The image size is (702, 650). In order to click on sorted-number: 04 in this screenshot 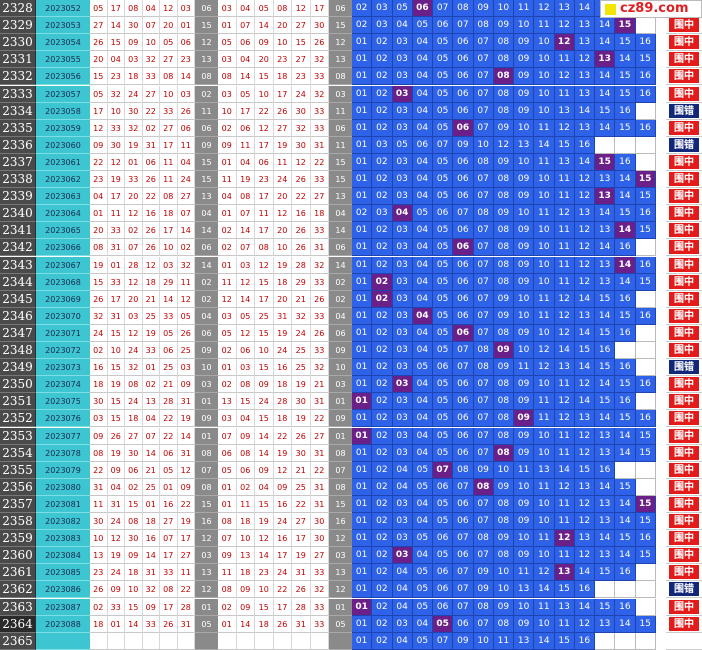, I will do `click(245, 419)`.